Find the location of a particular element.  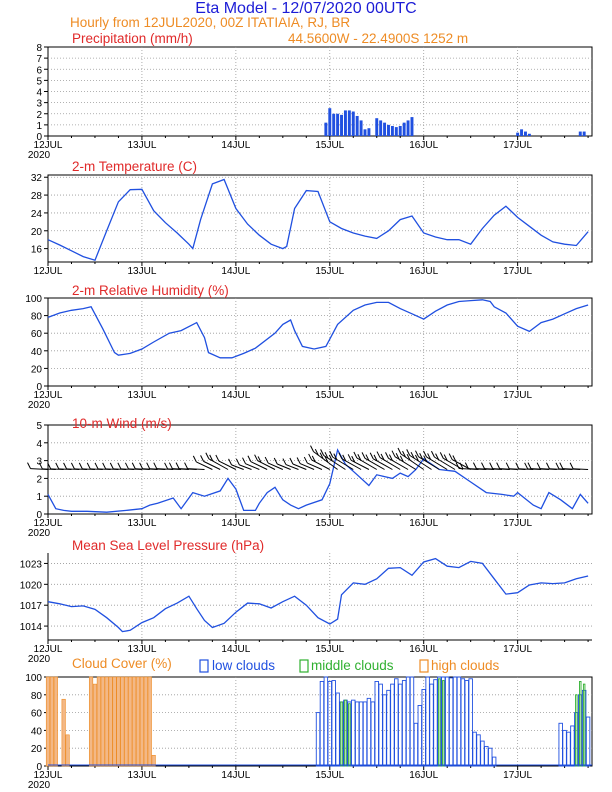

y-tick-label: 80 is located at coordinates (37, 317).